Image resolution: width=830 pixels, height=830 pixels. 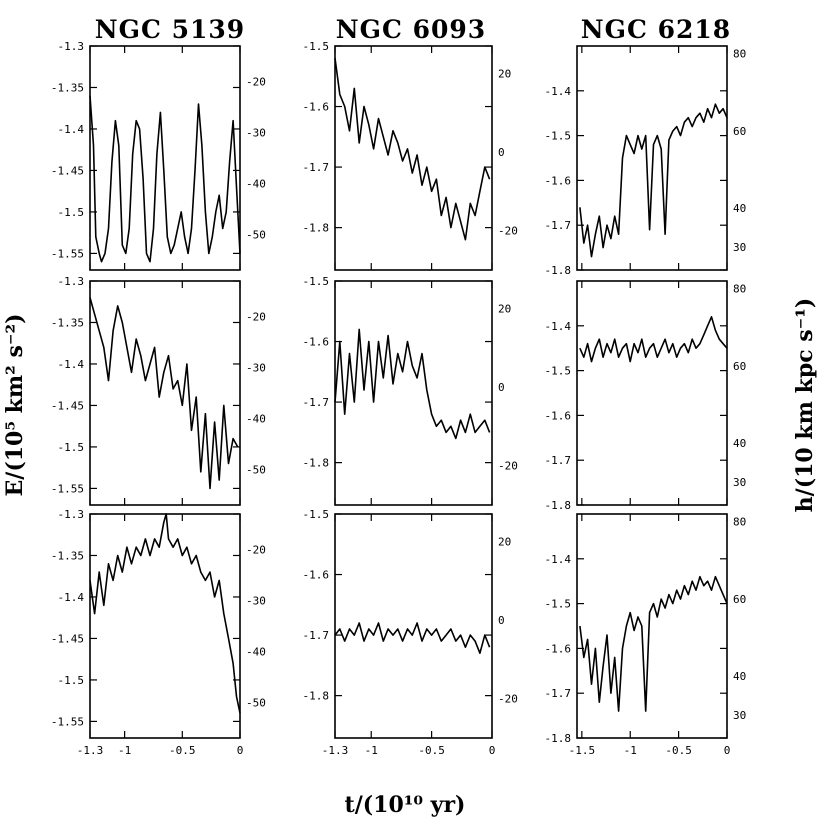 I want to click on column-title-ngc-6218: NGC 6218, so click(x=656, y=29).